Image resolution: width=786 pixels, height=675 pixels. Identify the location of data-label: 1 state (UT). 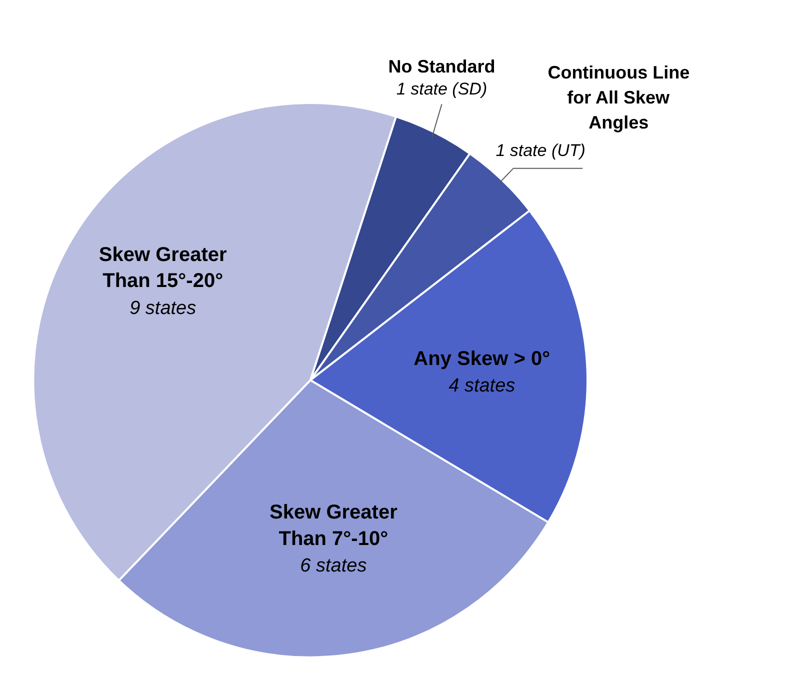
(541, 150).